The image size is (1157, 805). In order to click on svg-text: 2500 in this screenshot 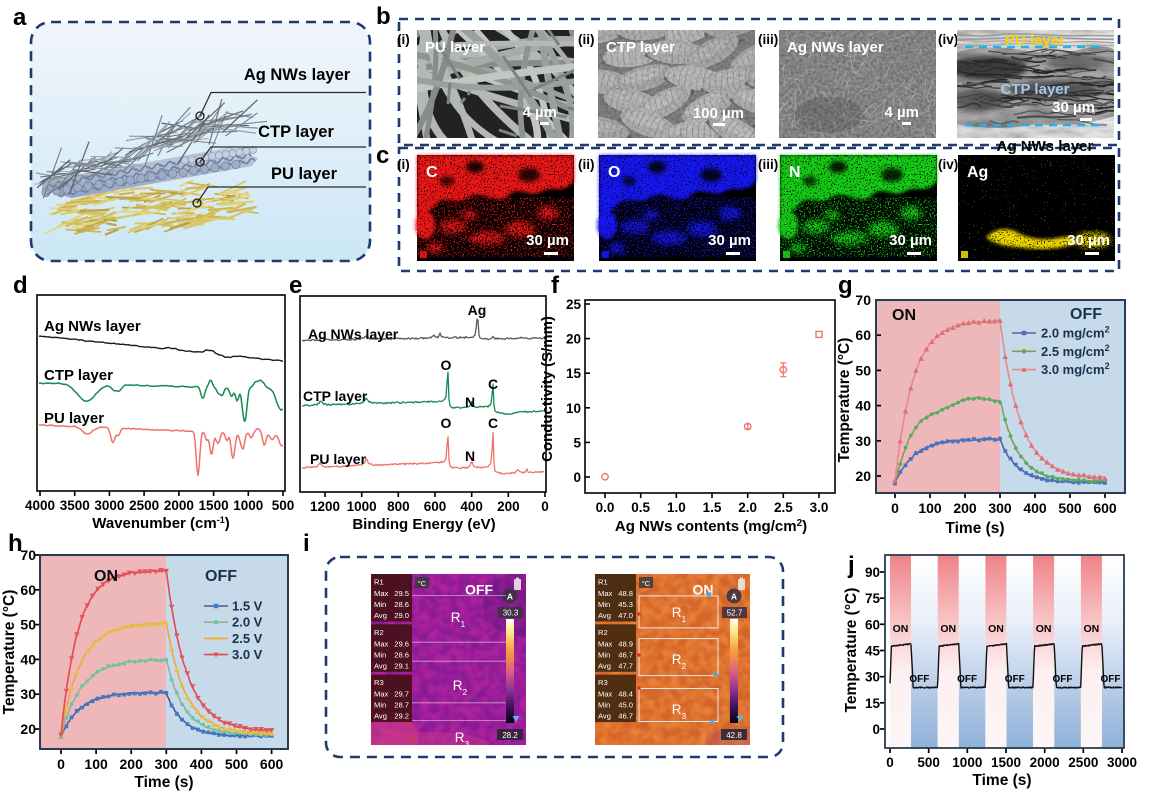, I will do `click(1083, 762)`.